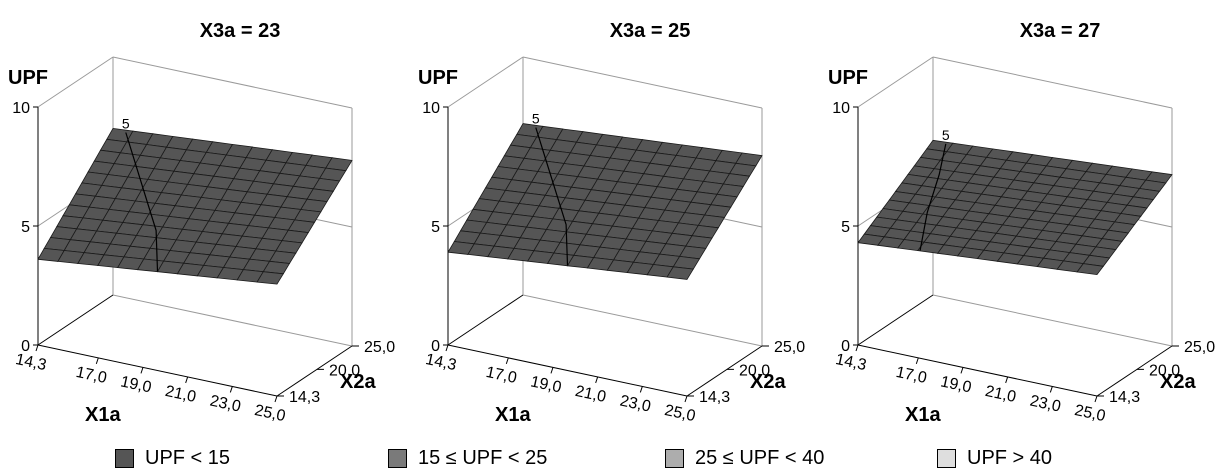  Describe the element at coordinates (483, 457) in the screenshot. I see `legend-label-upf-15-25: 15 ≤ UPF < 25` at that location.